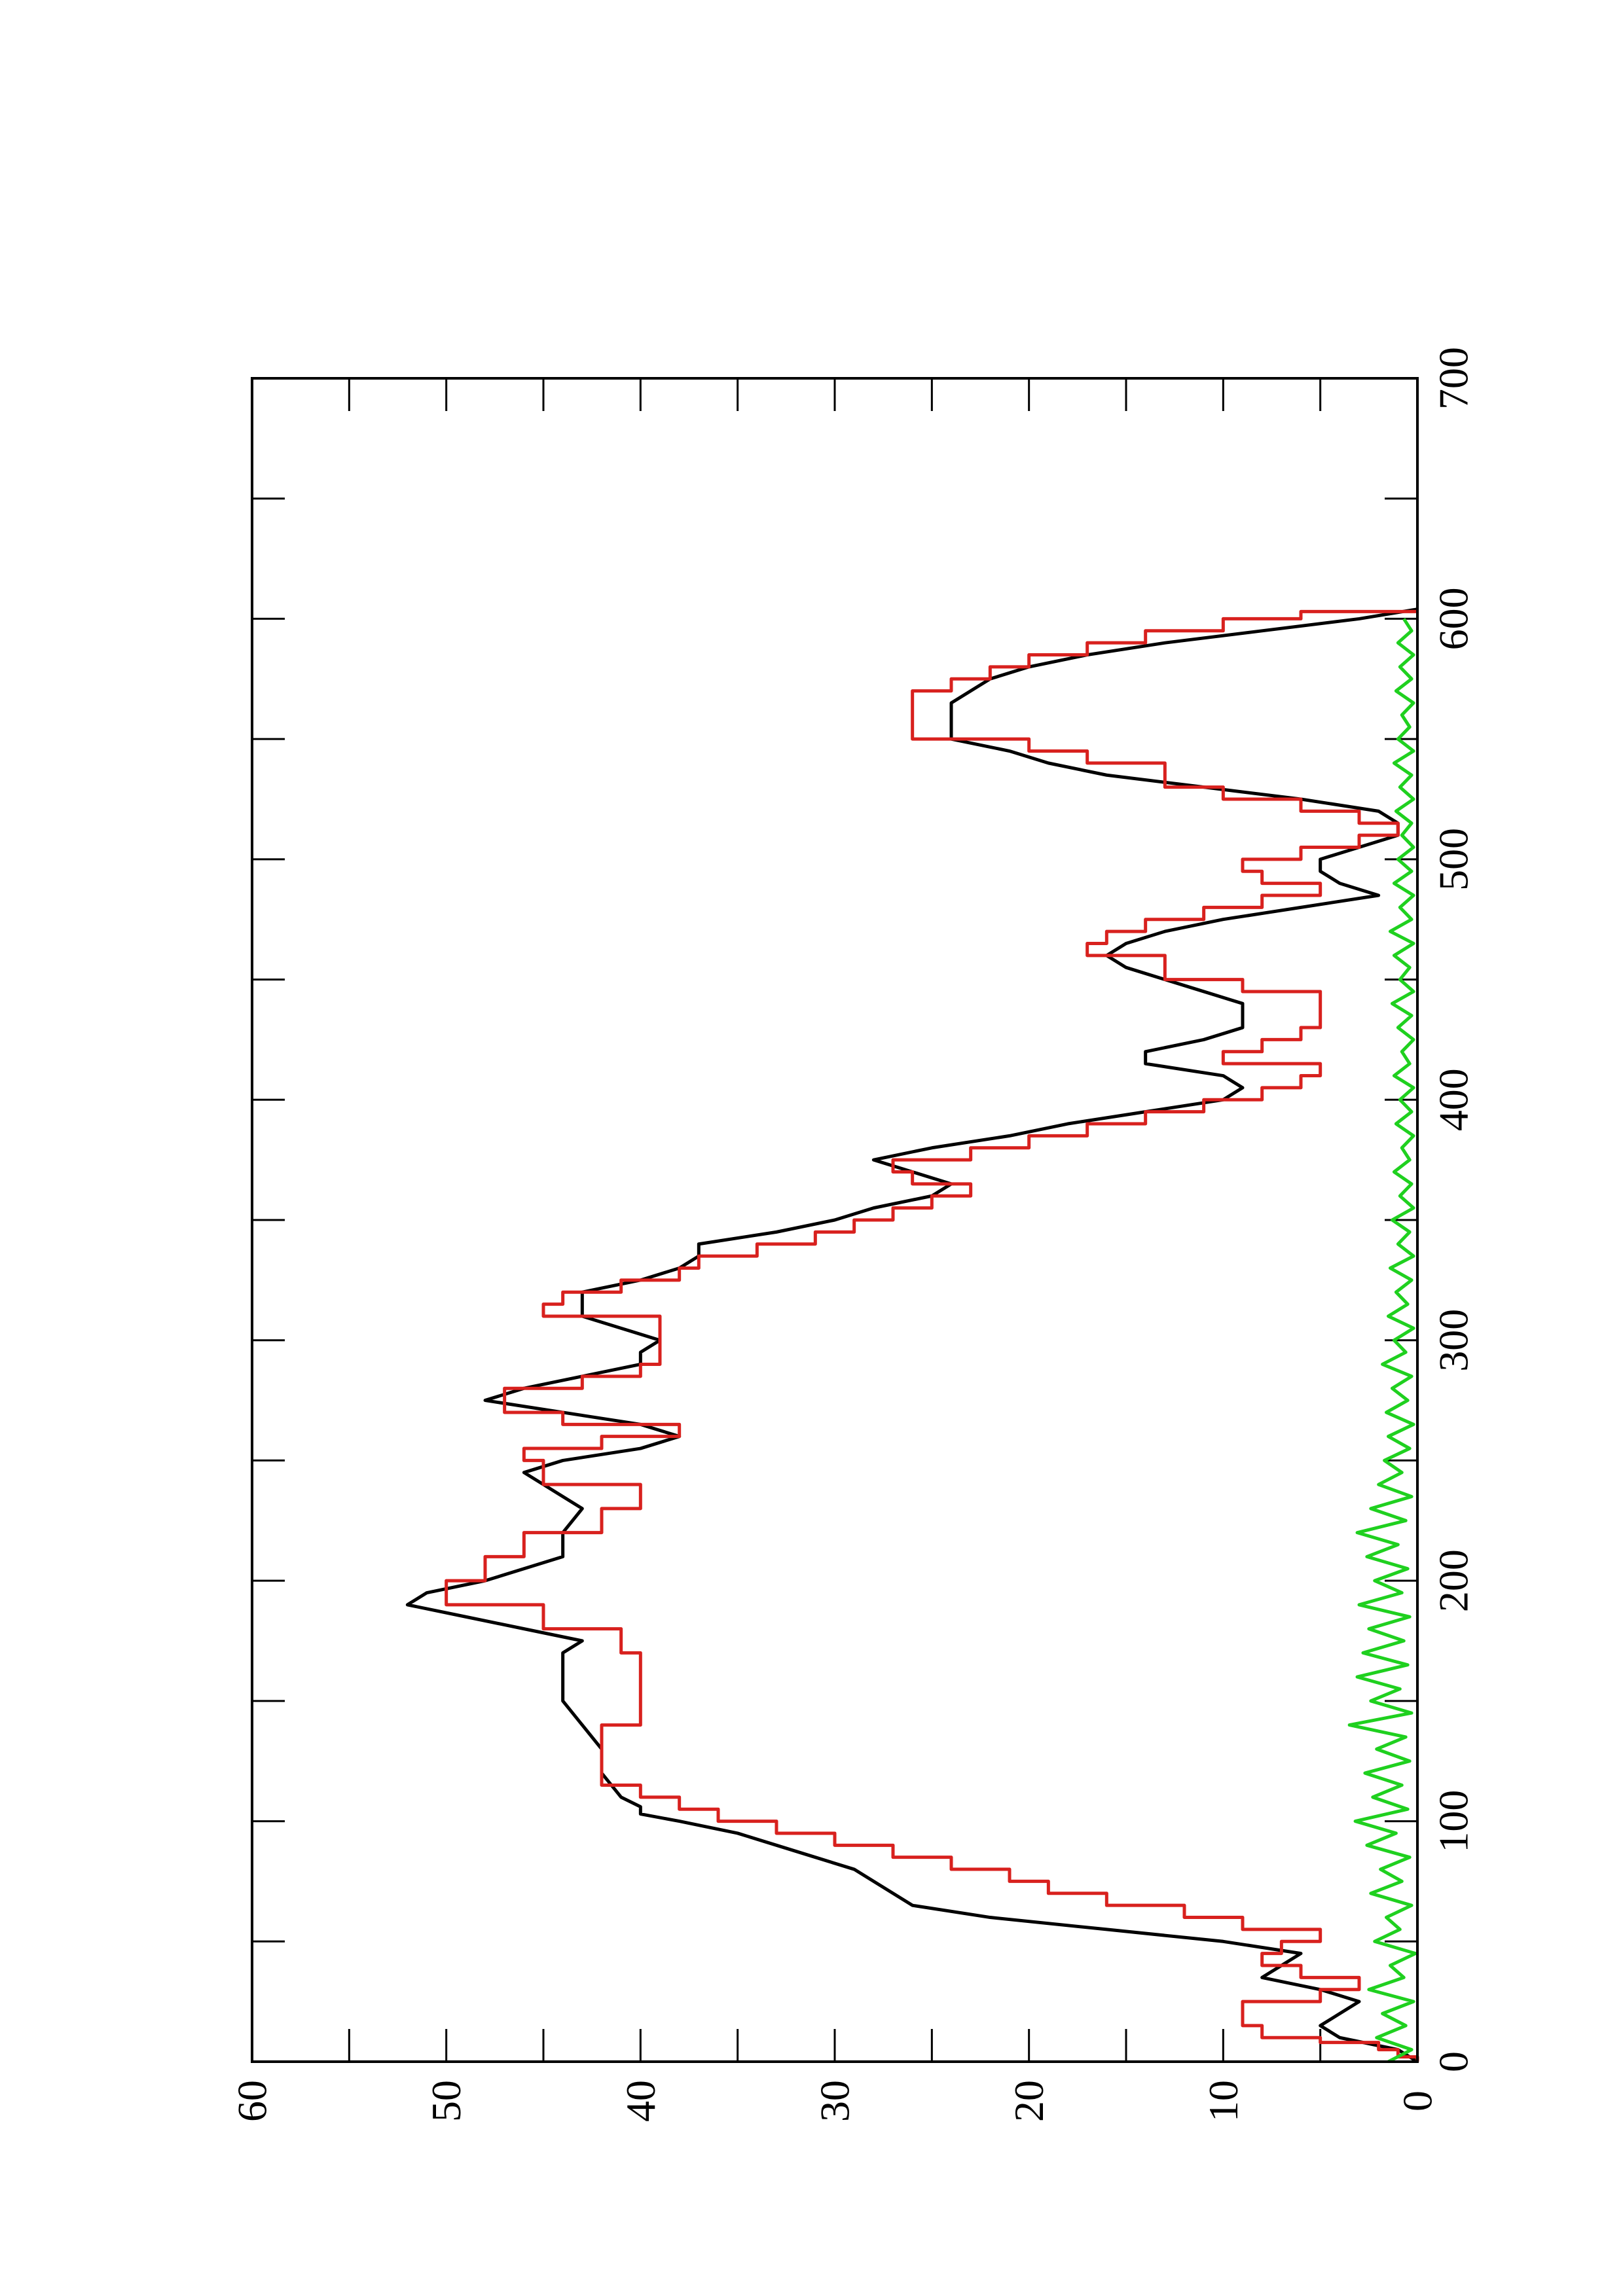 Image resolution: width=1623 pixels, height=2296 pixels. Describe the element at coordinates (1454, 1821) in the screenshot. I see `x-tick-label: 100` at that location.